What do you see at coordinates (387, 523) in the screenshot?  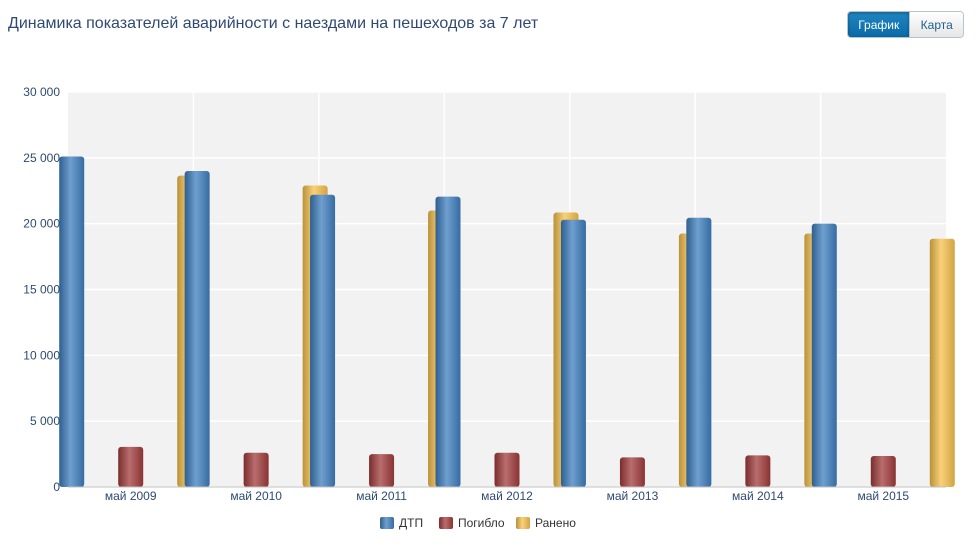 I see `legend-swatch-dtp` at bounding box center [387, 523].